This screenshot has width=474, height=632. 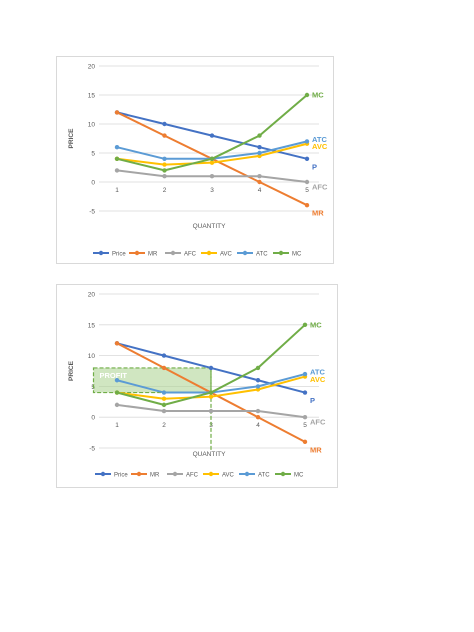 I want to click on series-end-label-mc: MC, so click(x=316, y=324).